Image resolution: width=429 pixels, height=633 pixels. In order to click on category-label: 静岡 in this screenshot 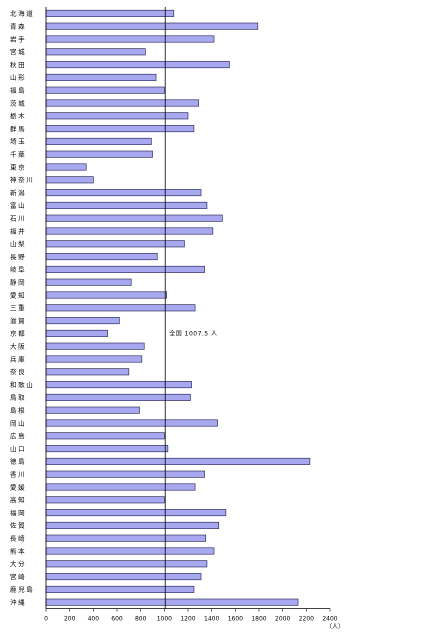, I will do `click(18, 282)`.